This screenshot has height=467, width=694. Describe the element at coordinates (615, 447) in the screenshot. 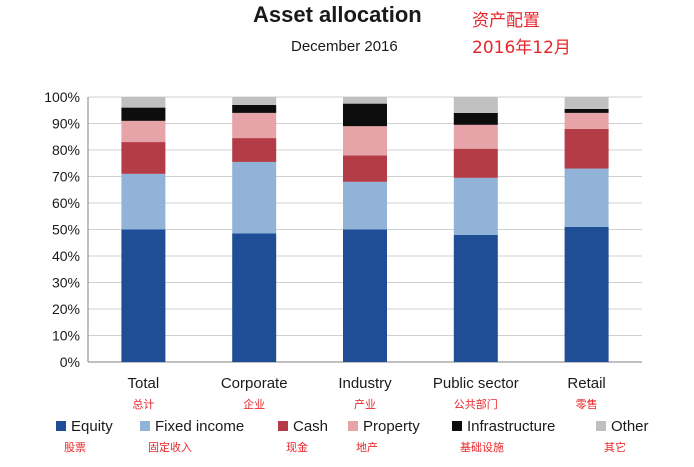

I see `legend-label-cn: 其它` at that location.